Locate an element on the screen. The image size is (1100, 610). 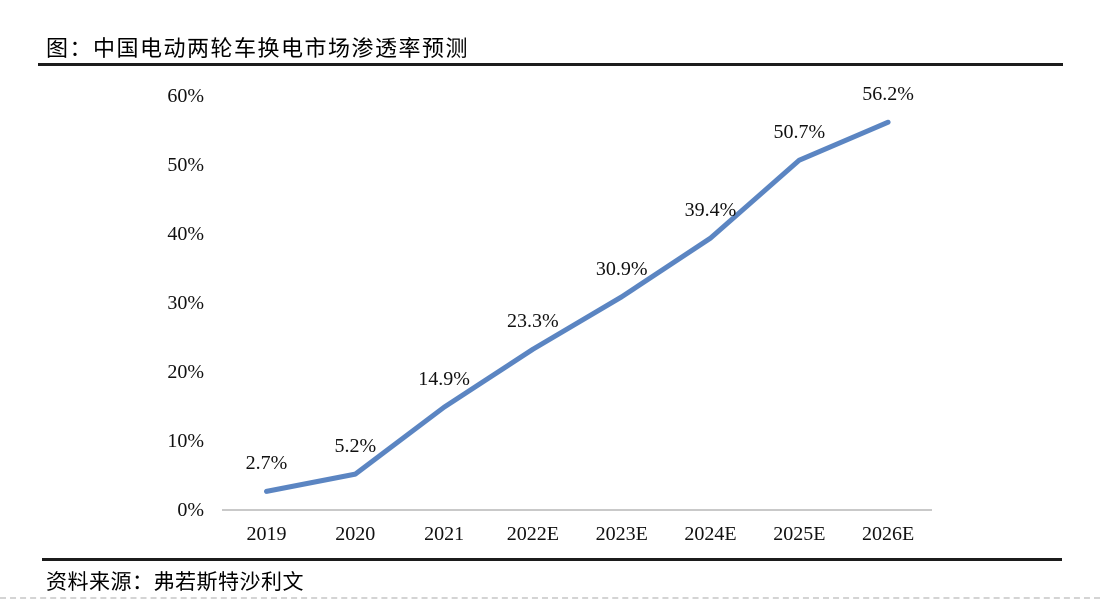
y-axis-tick-label: 20% is located at coordinates (185, 372).